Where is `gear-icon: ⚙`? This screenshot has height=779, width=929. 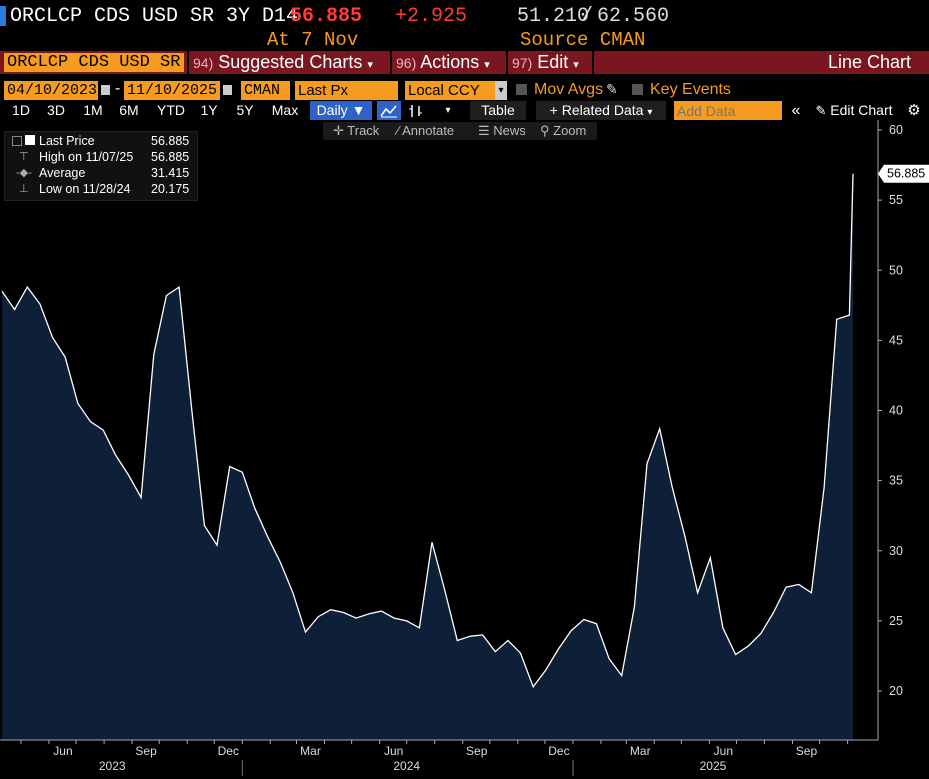
gear-icon: ⚙ is located at coordinates (914, 110).